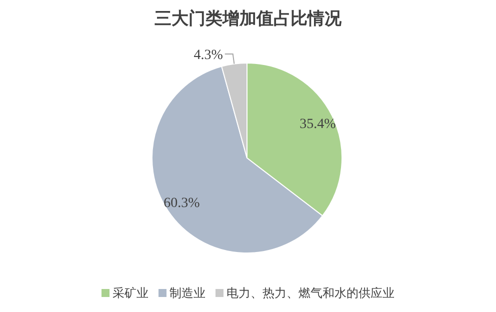 Image resolution: width=496 pixels, height=312 pixels. I want to click on data-label: 60.3%, so click(182, 204).